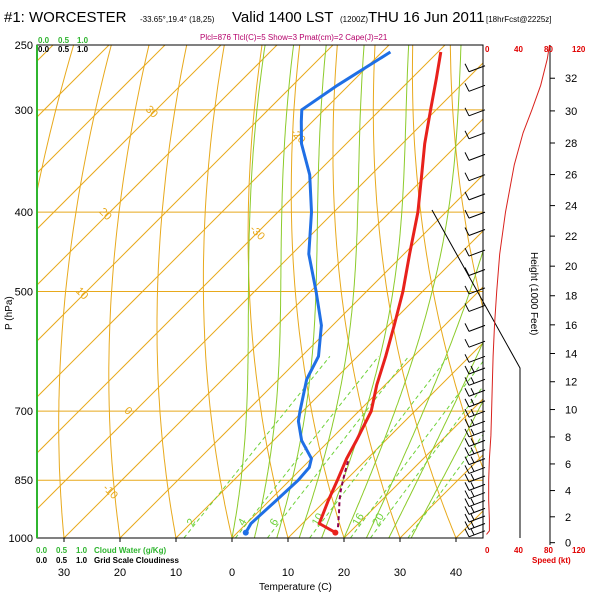  What do you see at coordinates (24, 213) in the screenshot?
I see `pressure-tick-400: 400` at bounding box center [24, 213].